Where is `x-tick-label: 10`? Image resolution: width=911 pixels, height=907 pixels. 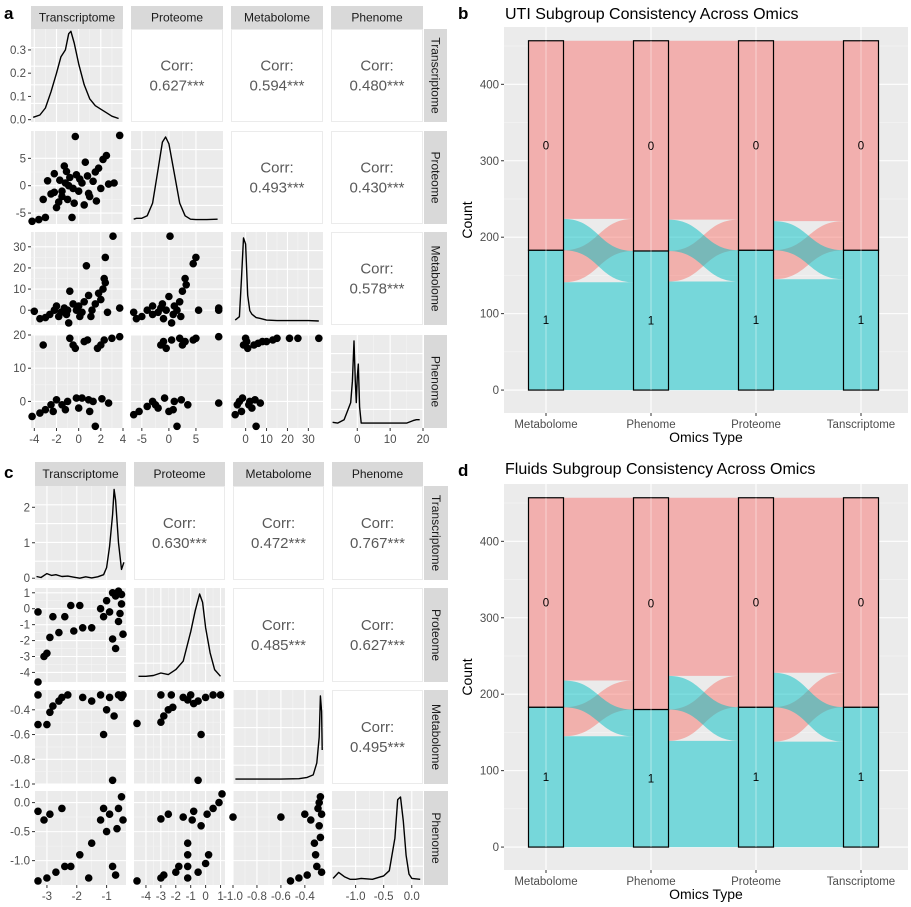 x-tick-label: 10 is located at coordinates (390, 440).